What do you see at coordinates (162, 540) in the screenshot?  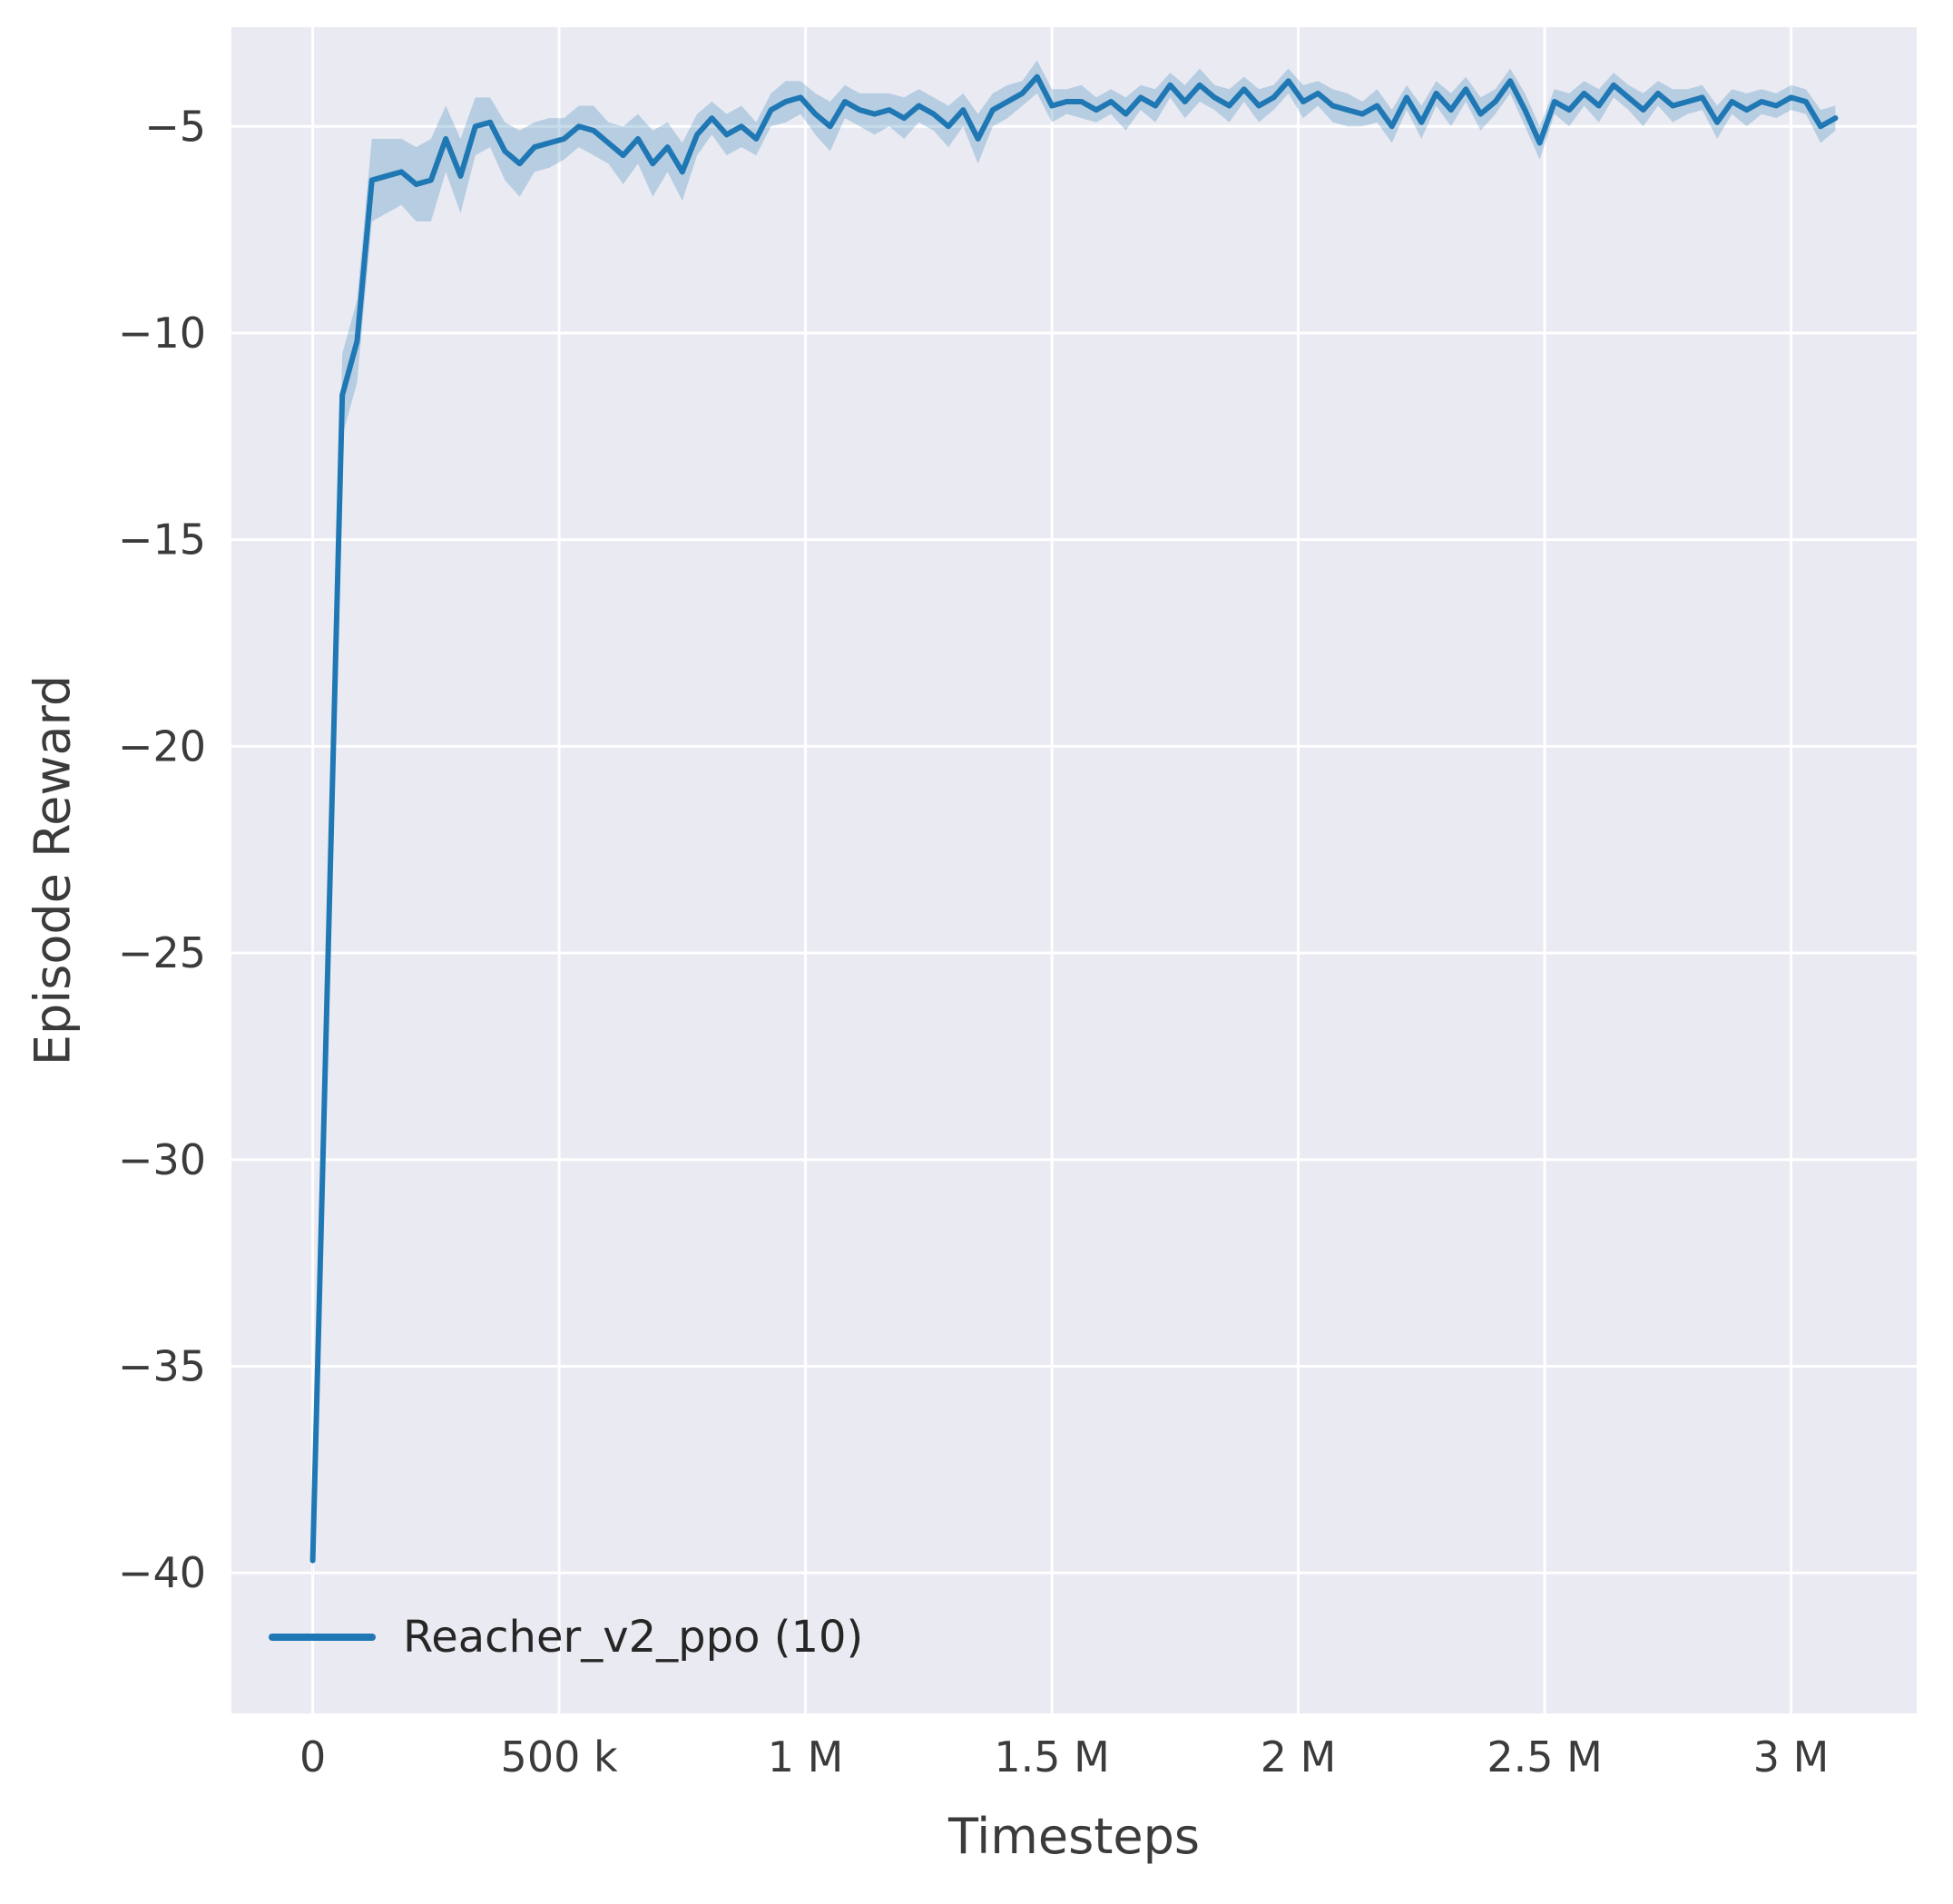 I see `y-tick-label: −15` at bounding box center [162, 540].